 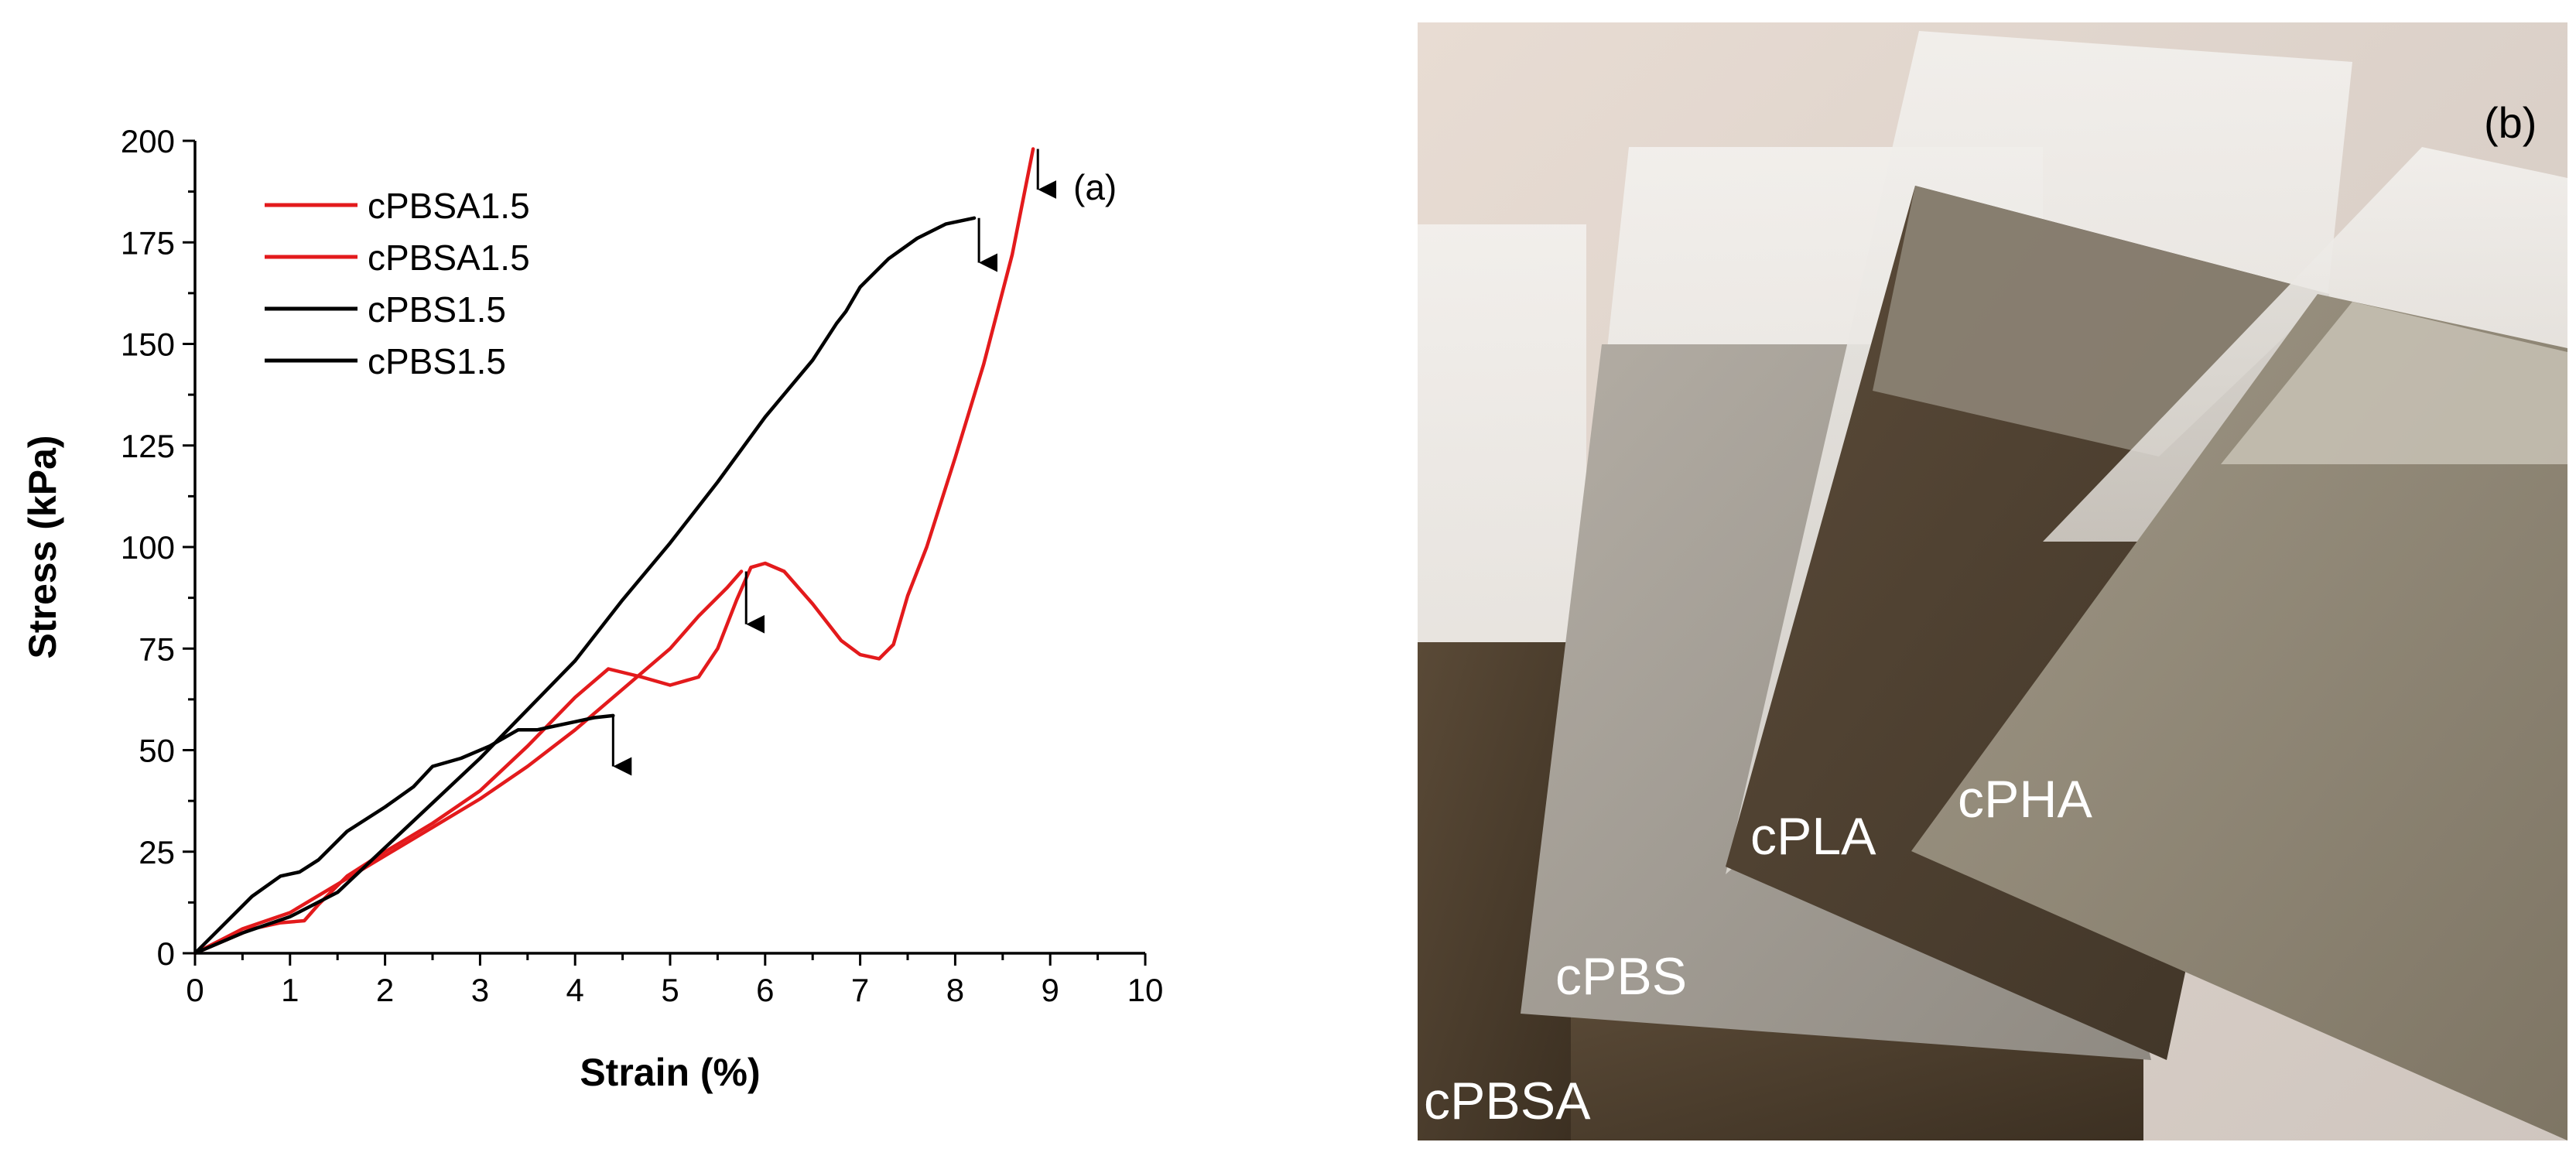 What do you see at coordinates (1621, 976) in the screenshot?
I see `photo-label-cpbs: cPBS` at bounding box center [1621, 976].